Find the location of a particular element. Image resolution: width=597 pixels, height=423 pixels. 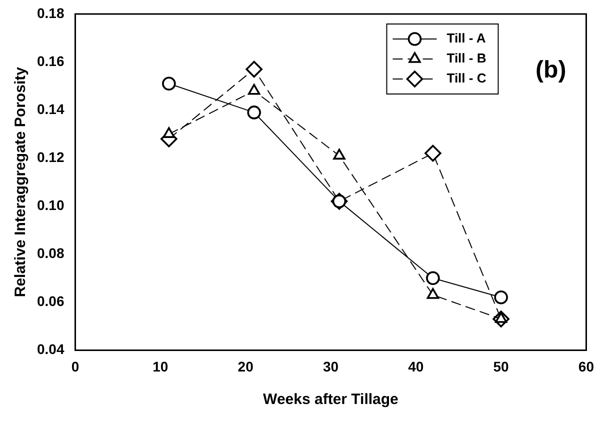

y-tick-label: 0.08 is located at coordinates (50, 253).